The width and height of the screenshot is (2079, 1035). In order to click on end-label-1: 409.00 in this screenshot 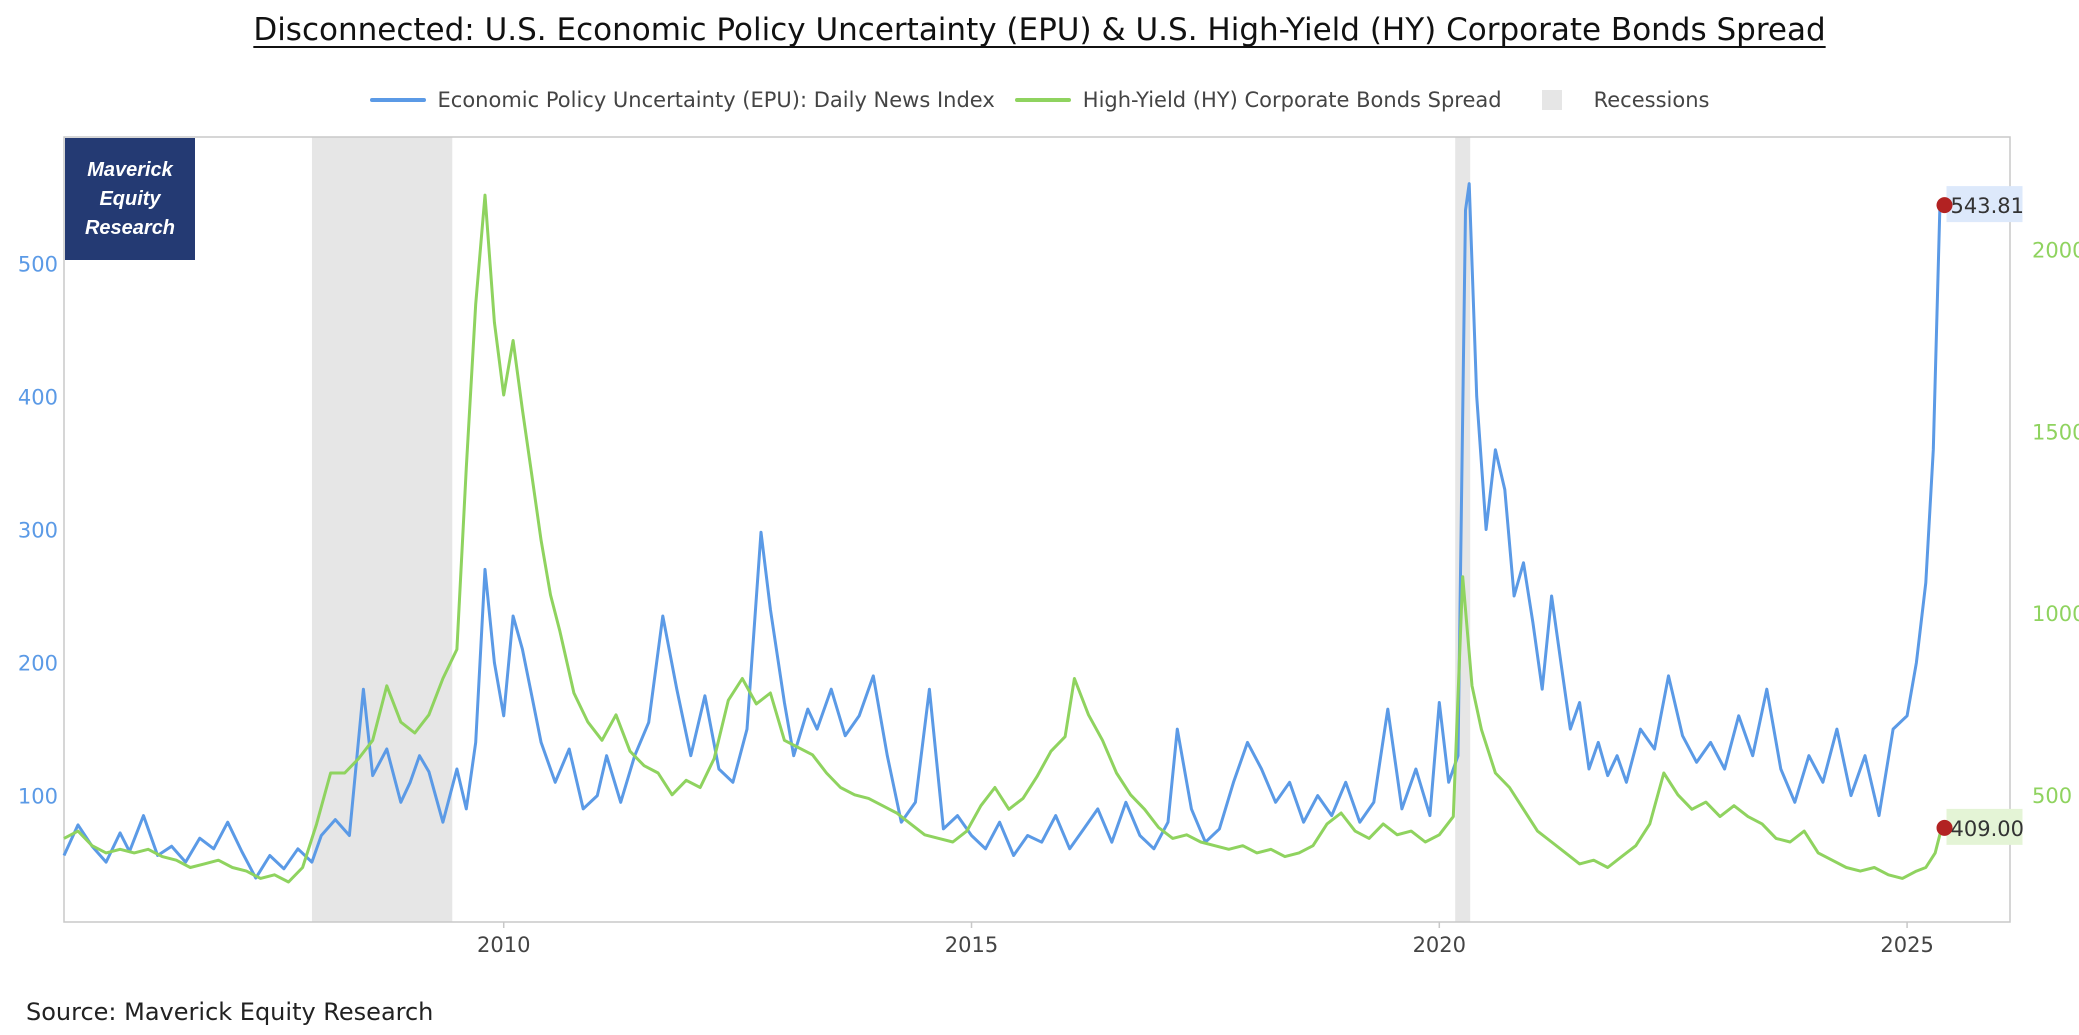, I will do `click(1987, 829)`.